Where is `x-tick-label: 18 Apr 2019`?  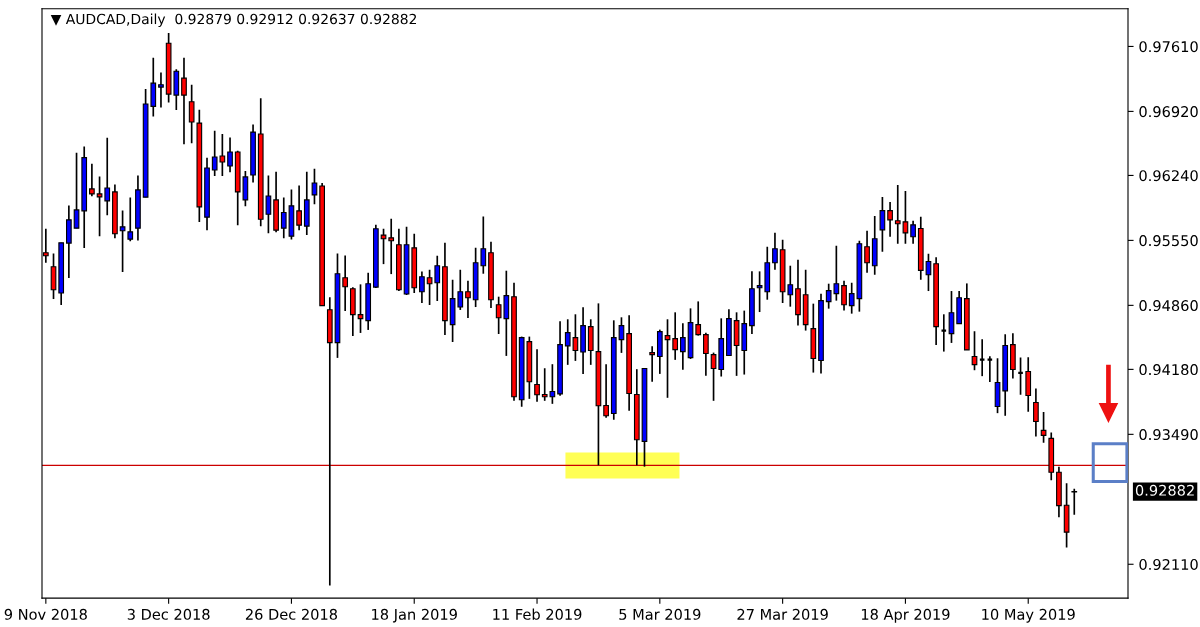 x-tick-label: 18 Apr 2019 is located at coordinates (905, 615).